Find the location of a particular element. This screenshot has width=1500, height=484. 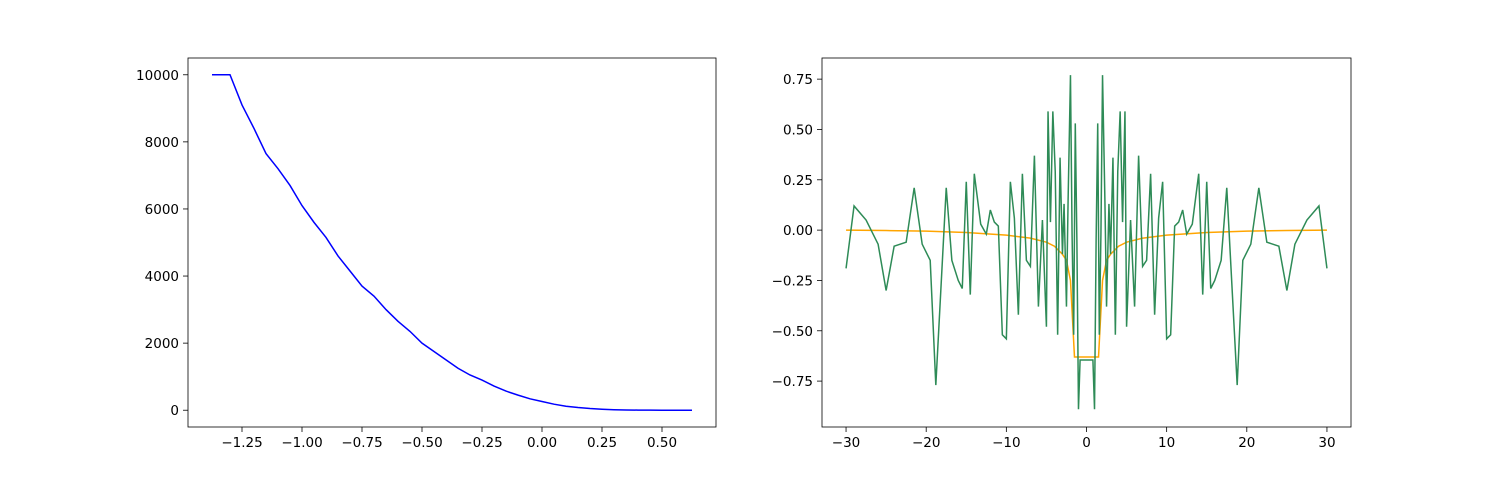

data-line is located at coordinates (1086, 293).